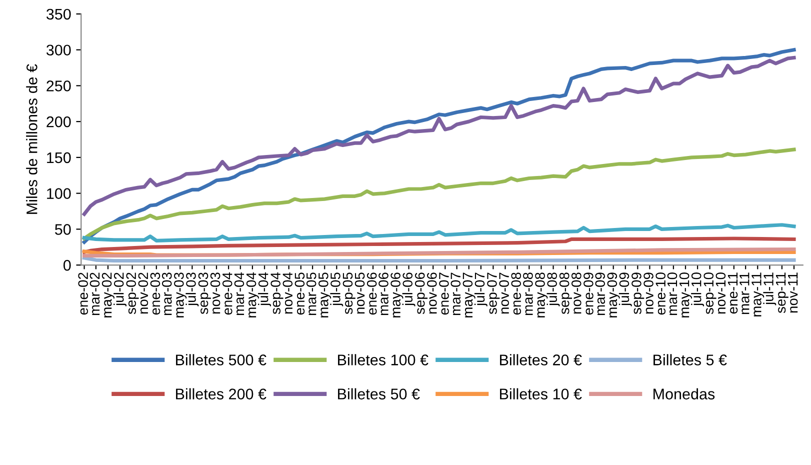 Image resolution: width=811 pixels, height=465 pixels. What do you see at coordinates (565, 293) in the screenshot?
I see `x-tick-label: sep-08` at bounding box center [565, 293].